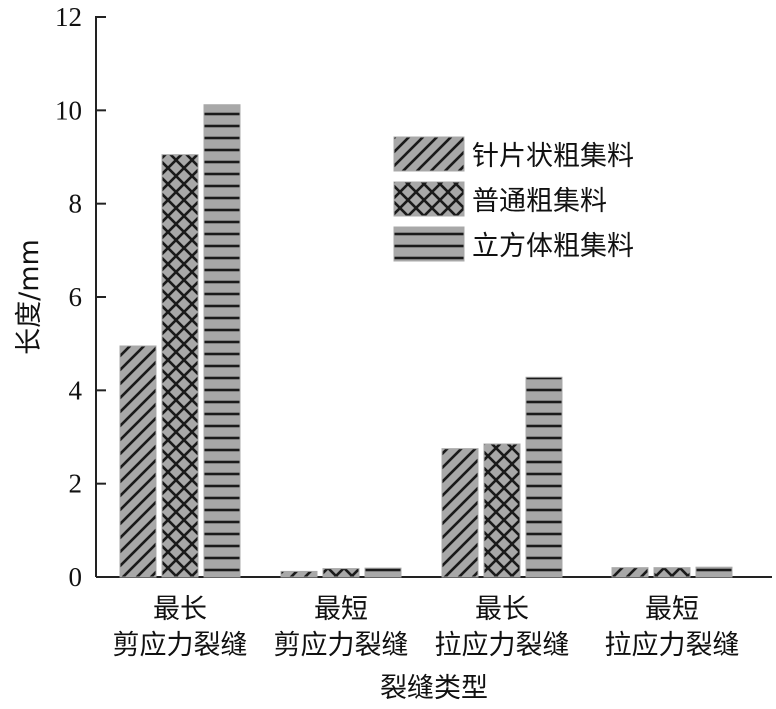  I want to click on legend-swatch-horizontal, so click(429, 244).